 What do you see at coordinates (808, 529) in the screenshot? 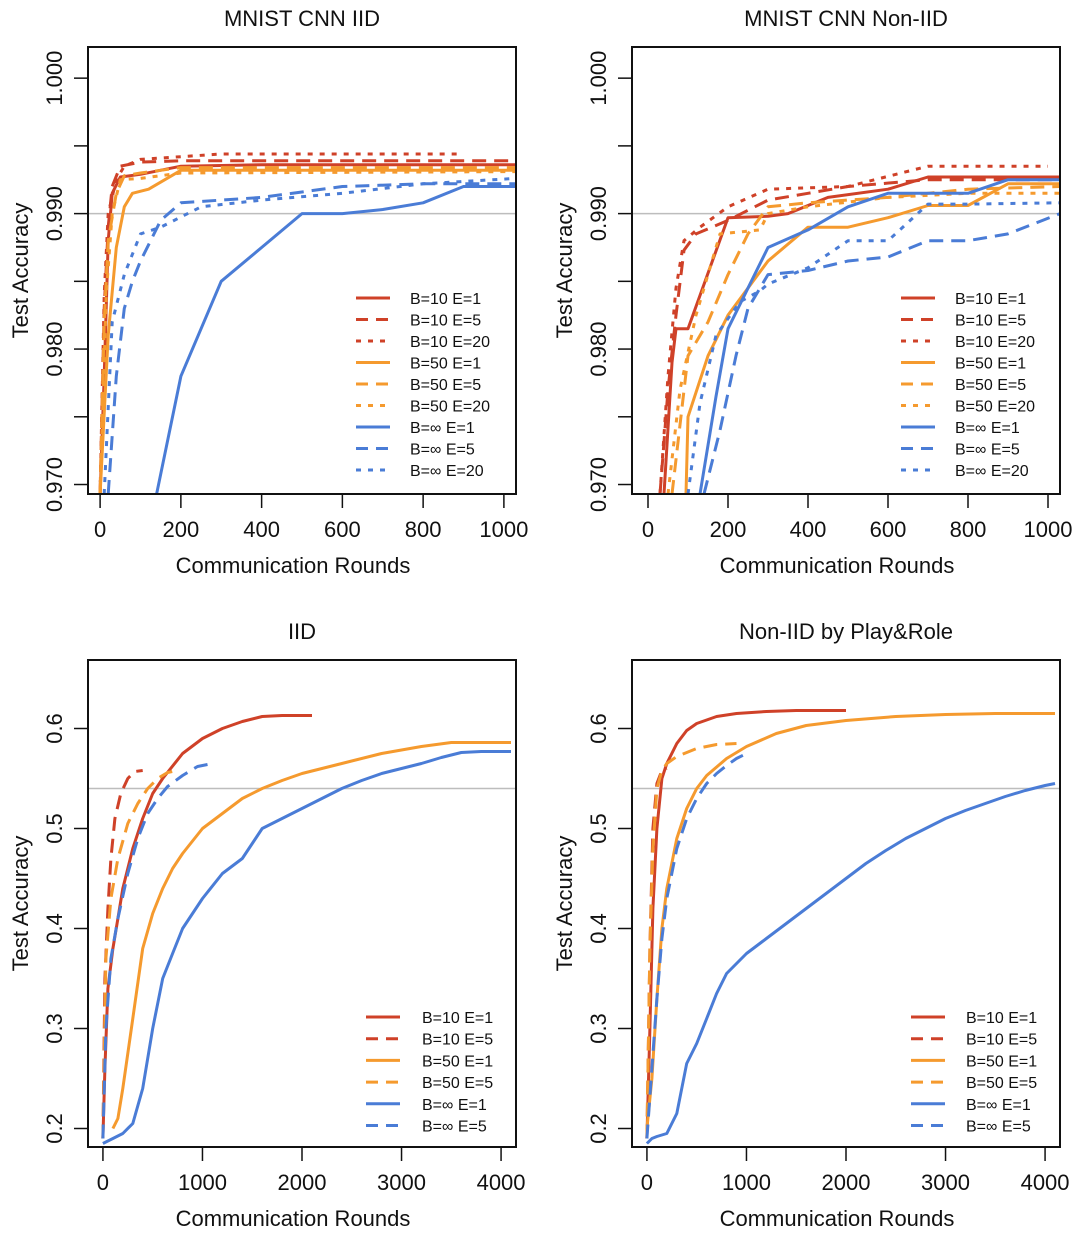
I see `x-tick-label: 400` at bounding box center [808, 529].